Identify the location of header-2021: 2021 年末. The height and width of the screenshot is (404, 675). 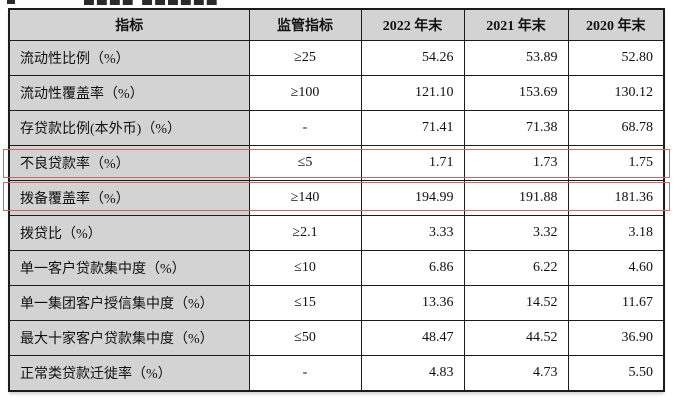
(516, 24).